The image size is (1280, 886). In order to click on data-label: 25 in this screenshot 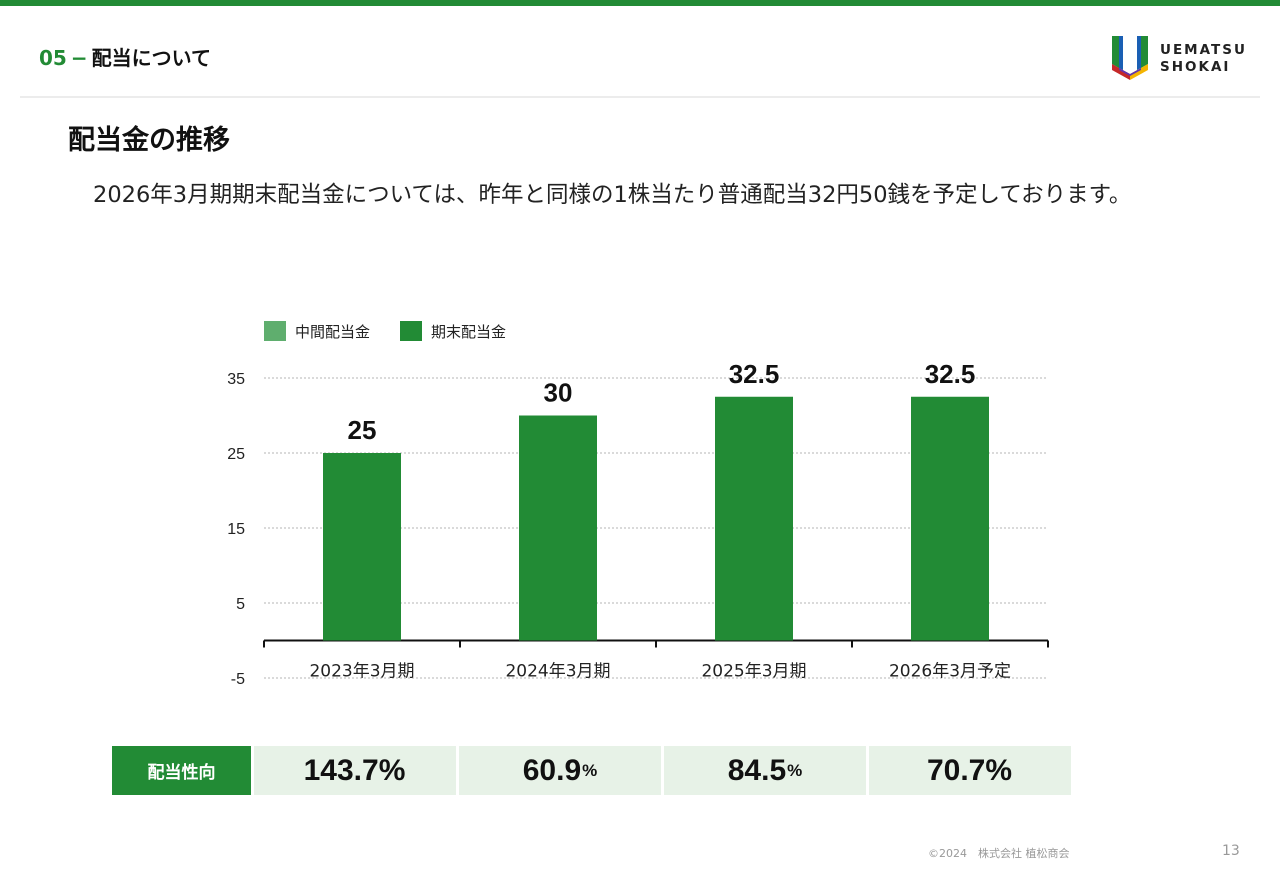, I will do `click(362, 430)`.